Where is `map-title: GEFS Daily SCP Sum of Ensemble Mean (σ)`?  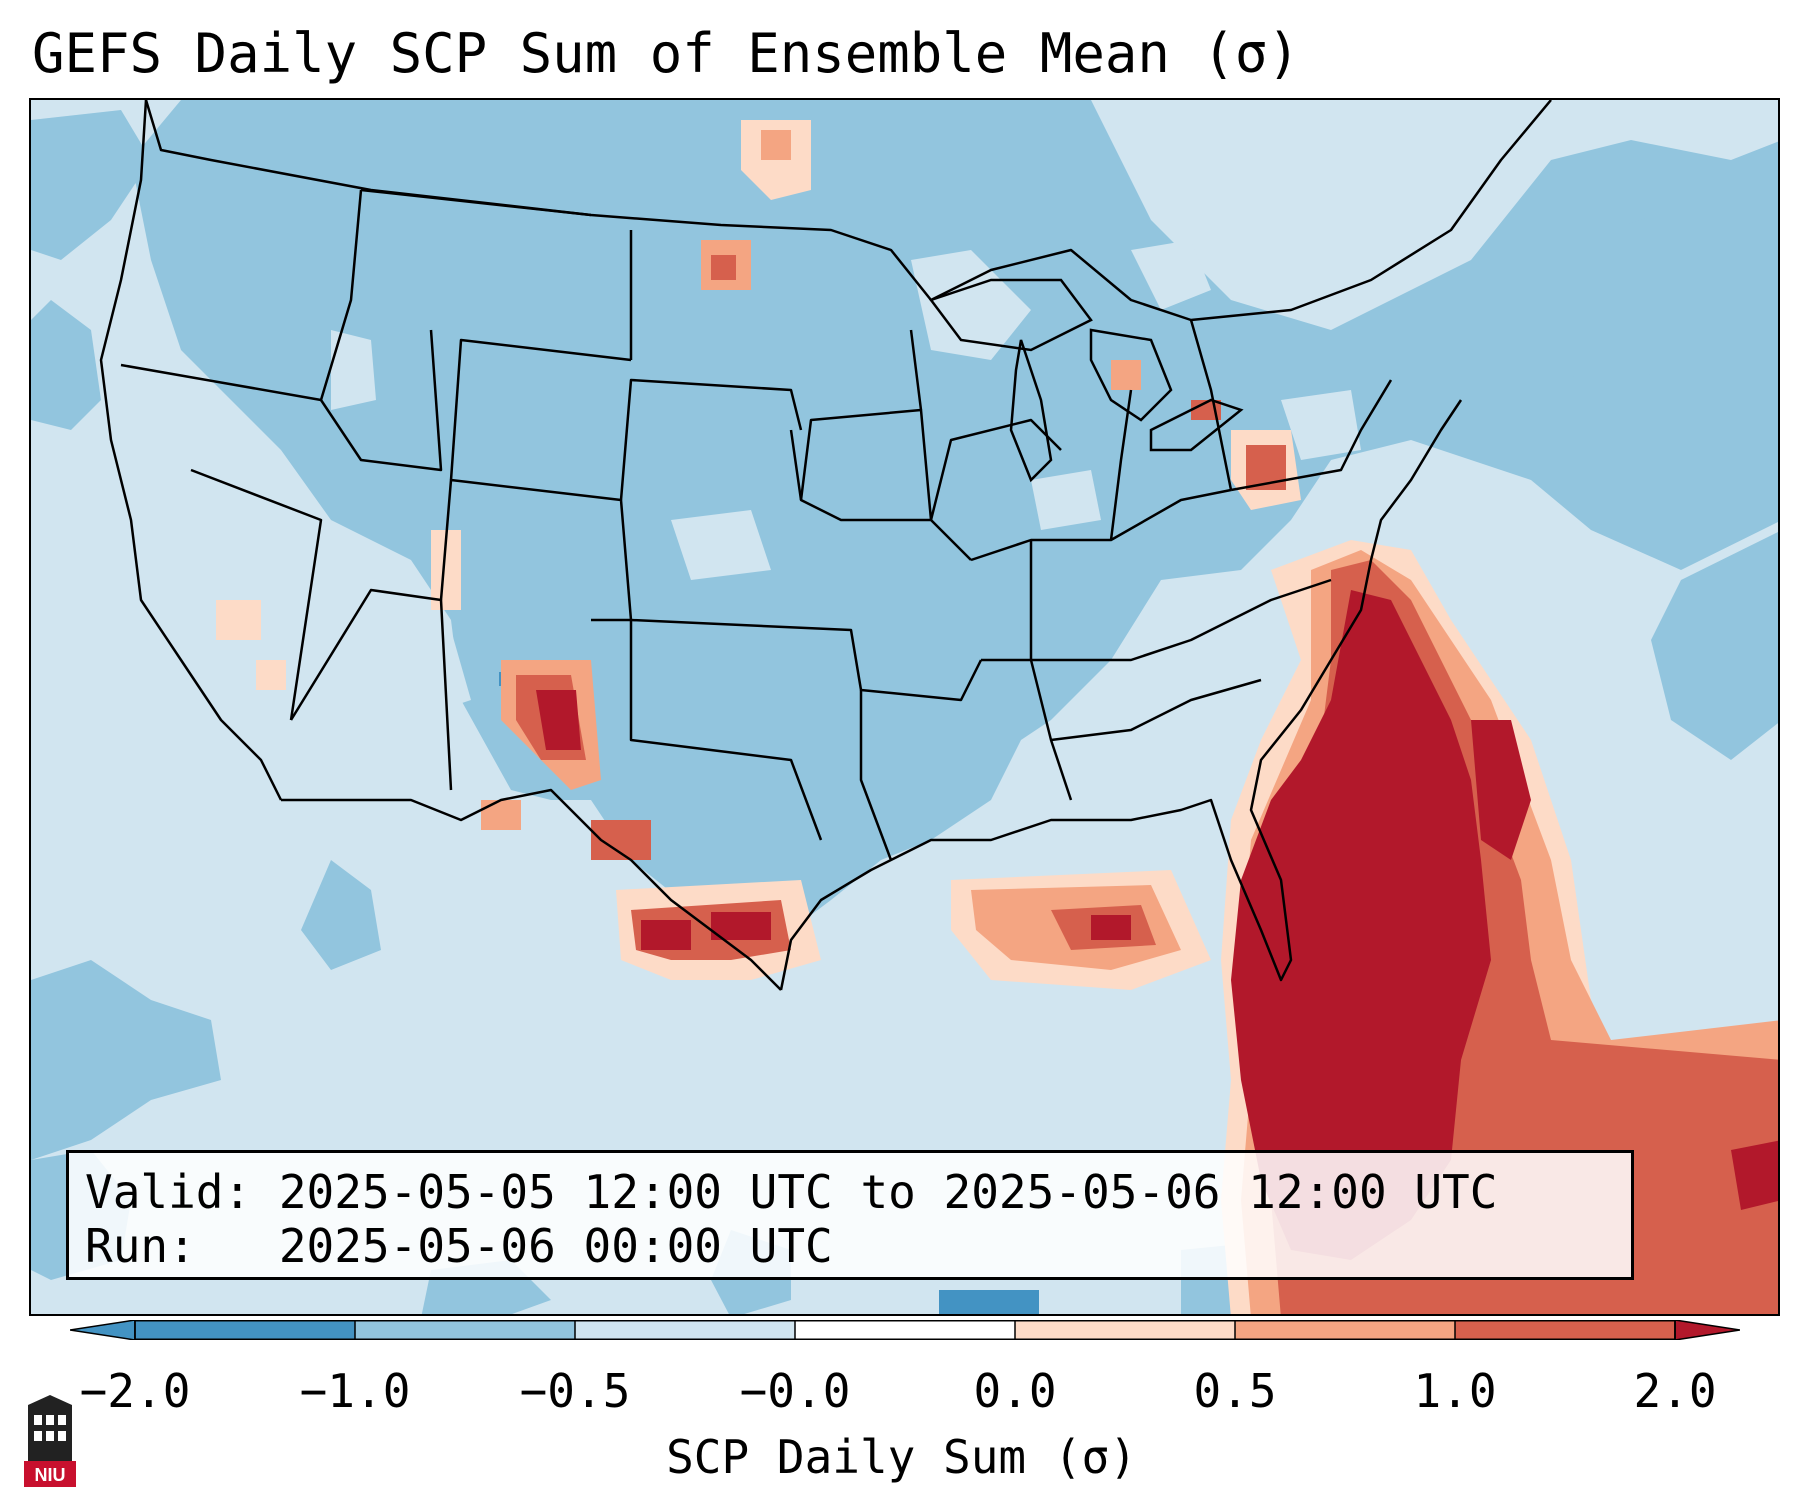 map-title: GEFS Daily SCP Sum of Ensemble Mean (σ) is located at coordinates (666, 53).